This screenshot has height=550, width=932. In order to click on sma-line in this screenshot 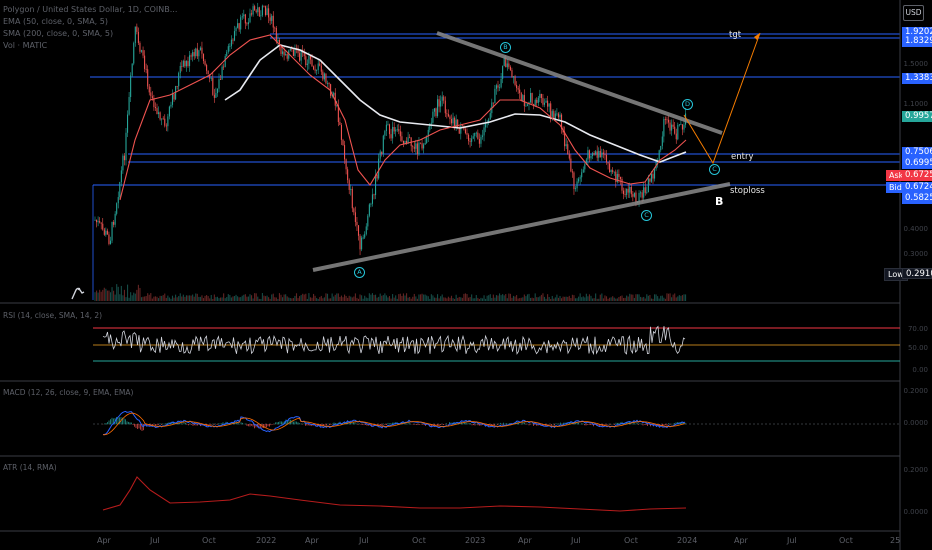, I will do `click(455, 103)`.